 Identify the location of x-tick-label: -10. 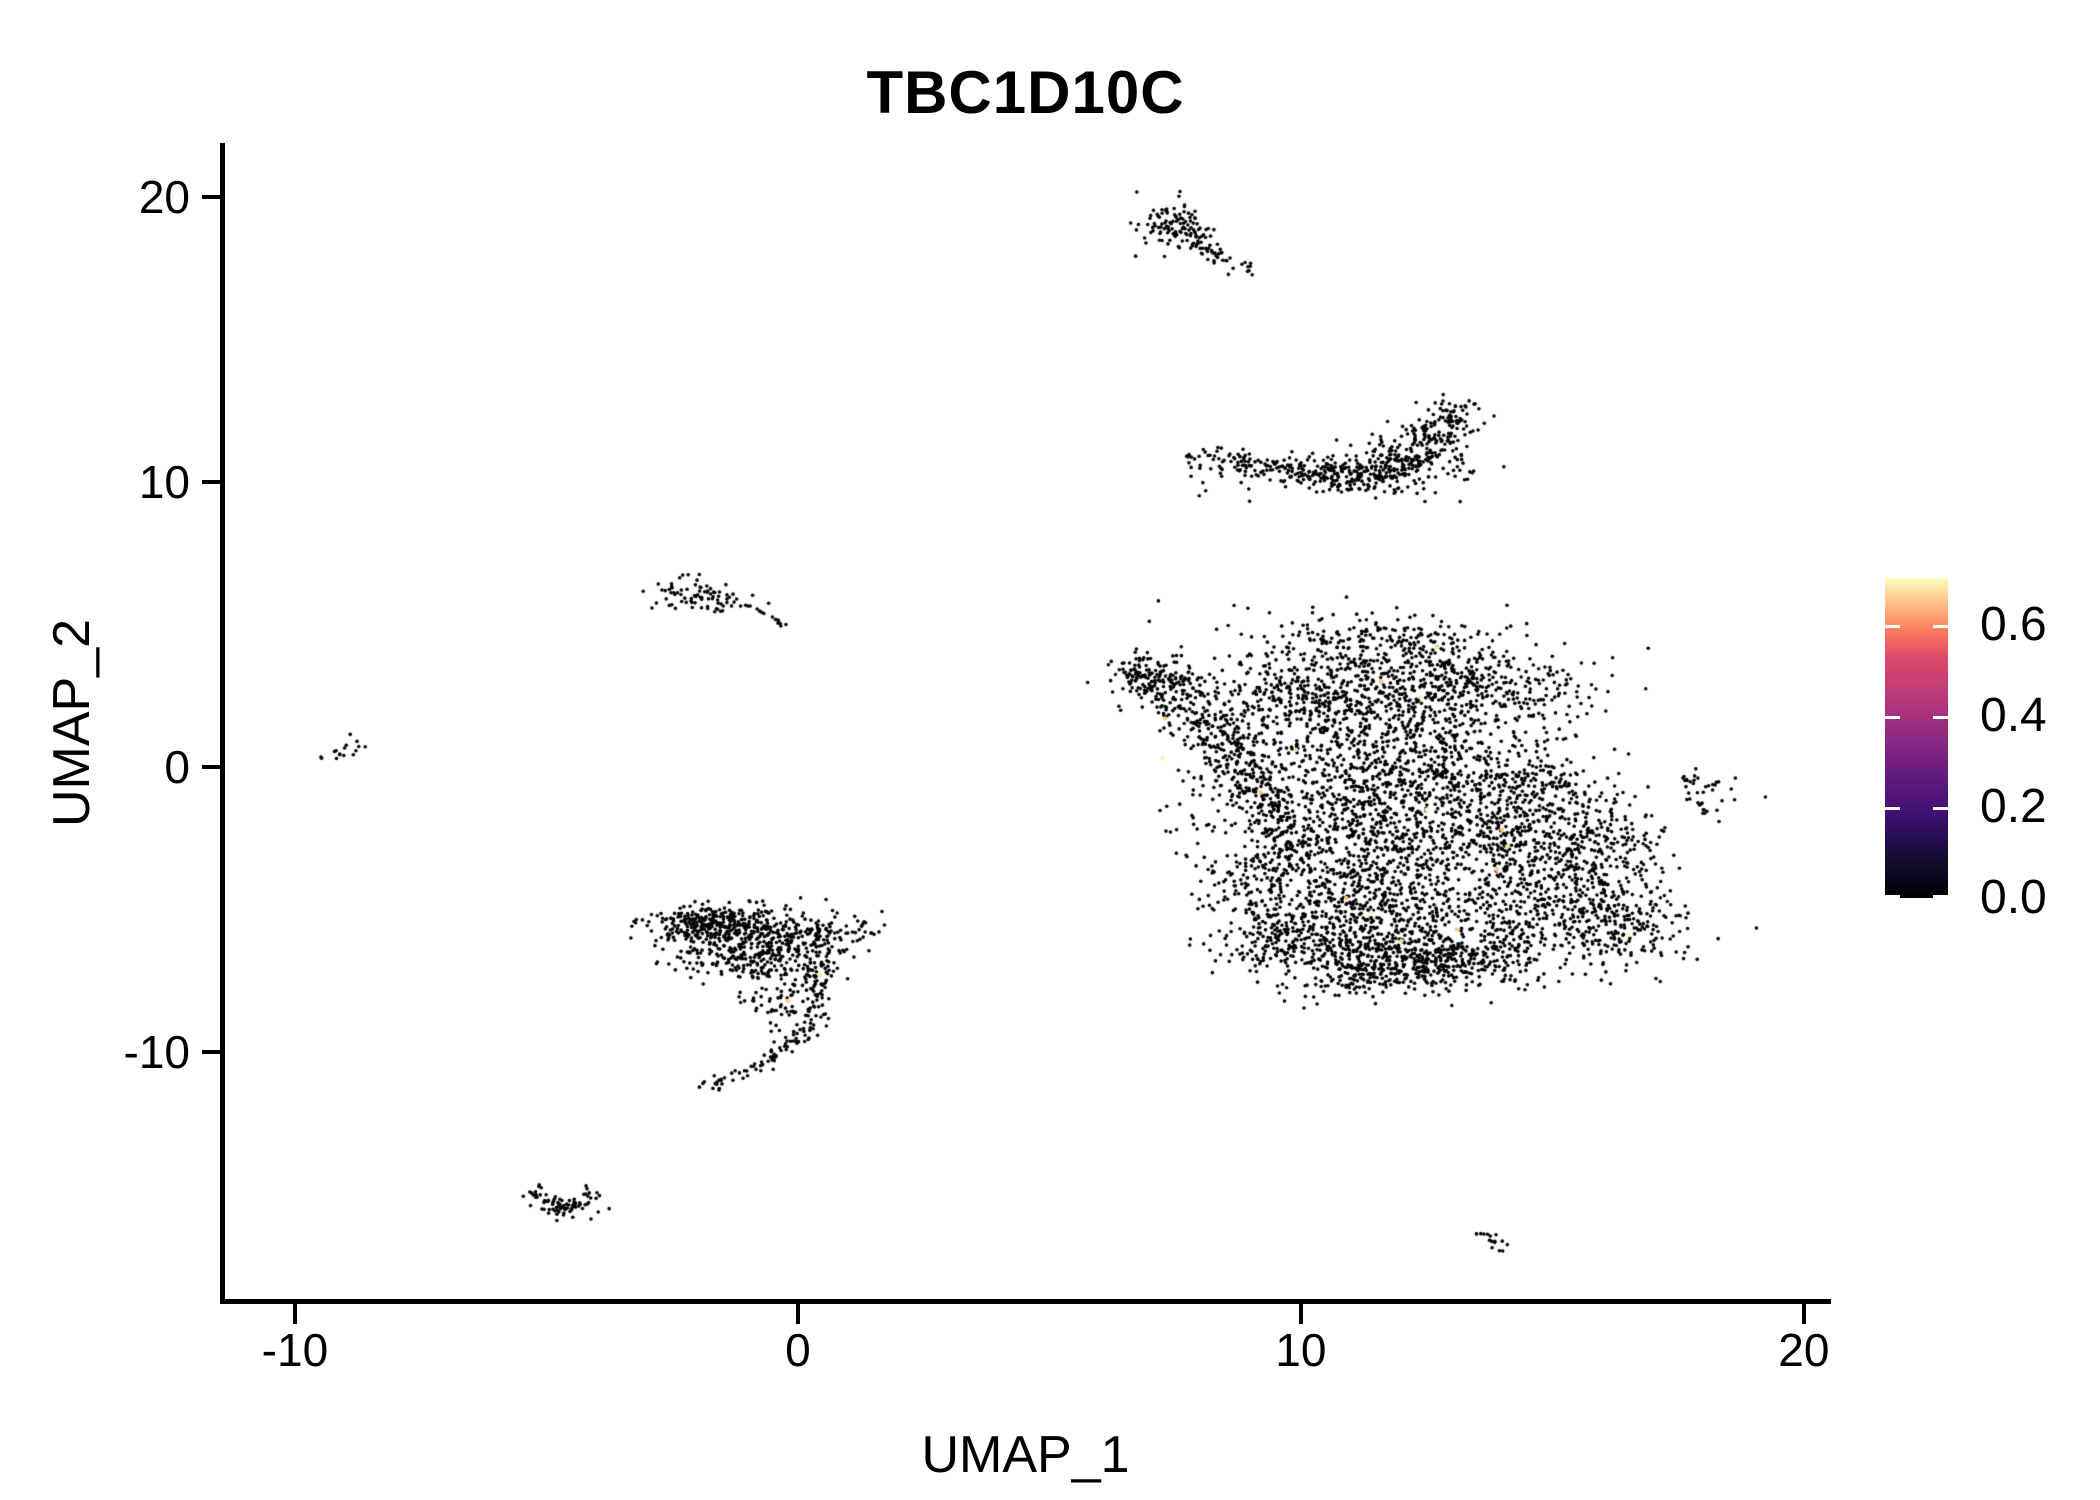
(295, 1350).